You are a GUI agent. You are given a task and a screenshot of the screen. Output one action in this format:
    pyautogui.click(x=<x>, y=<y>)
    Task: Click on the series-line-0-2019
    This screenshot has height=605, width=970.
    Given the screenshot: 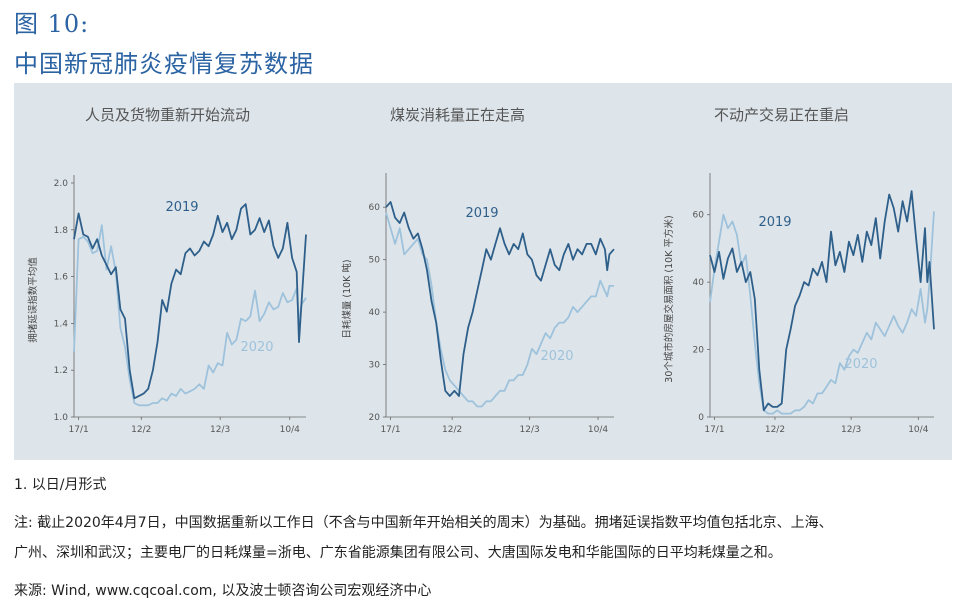 What is the action you would take?
    pyautogui.click(x=190, y=301)
    